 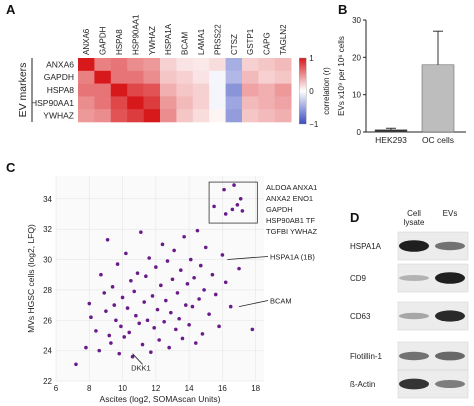 I want to click on panel-b-label: B, so click(x=342, y=9).